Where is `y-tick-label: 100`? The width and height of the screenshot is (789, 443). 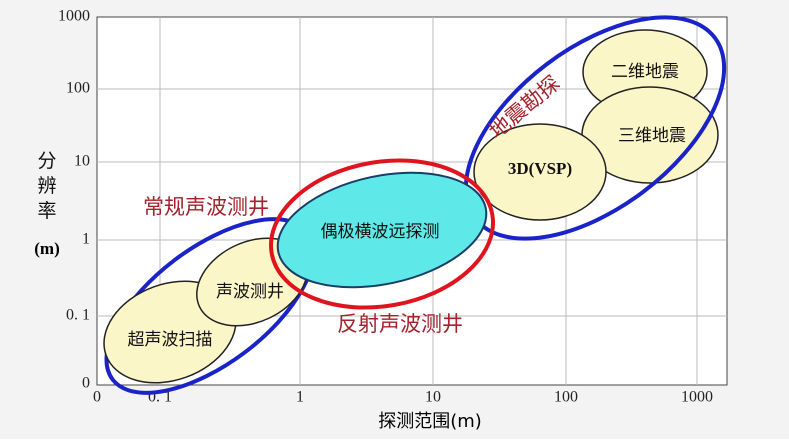
y-tick-label: 100 is located at coordinates (78, 88).